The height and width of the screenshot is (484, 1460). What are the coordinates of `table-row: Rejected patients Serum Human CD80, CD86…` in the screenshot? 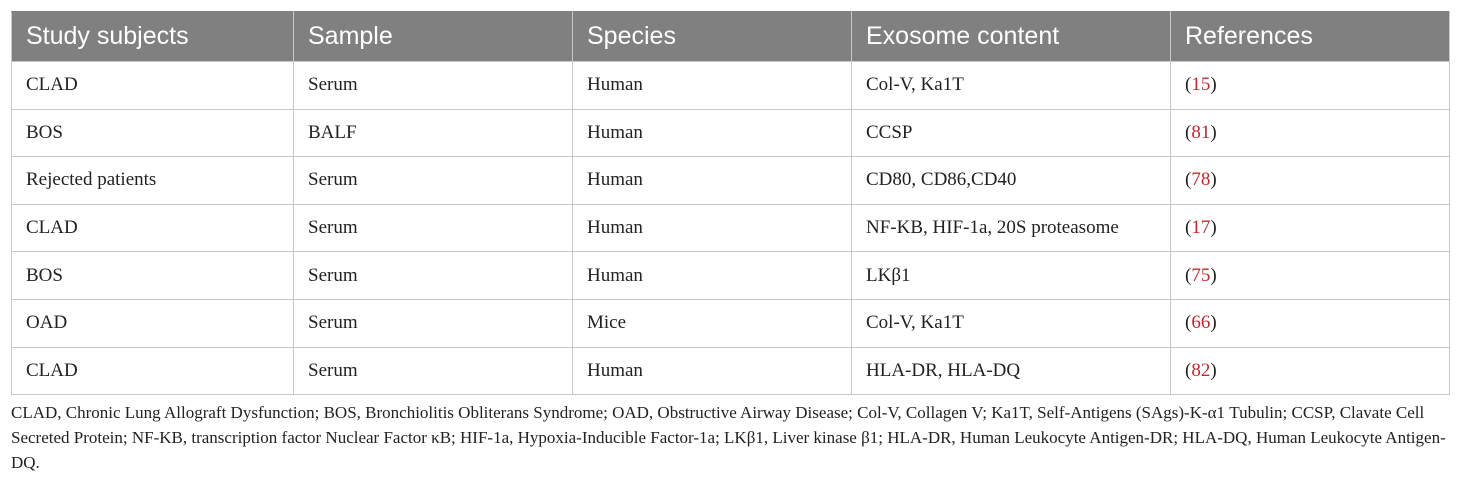 It's located at (730, 180).